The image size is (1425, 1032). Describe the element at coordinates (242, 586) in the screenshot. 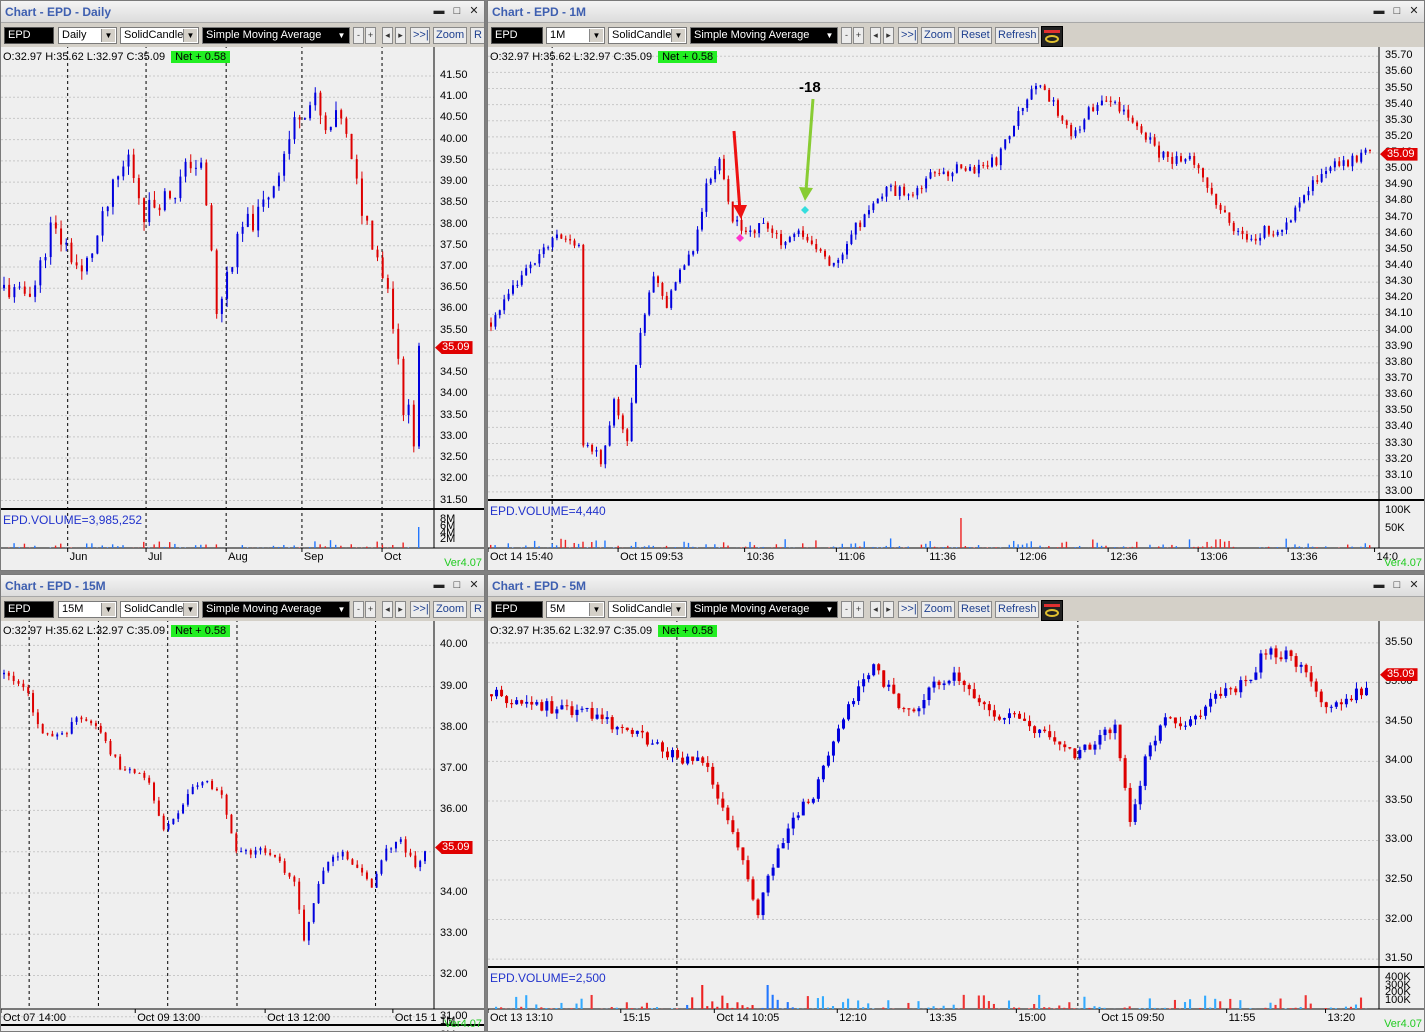

I see `m15-title-bar: Chart - EPD - 15M ▬ □ ✕` at that location.